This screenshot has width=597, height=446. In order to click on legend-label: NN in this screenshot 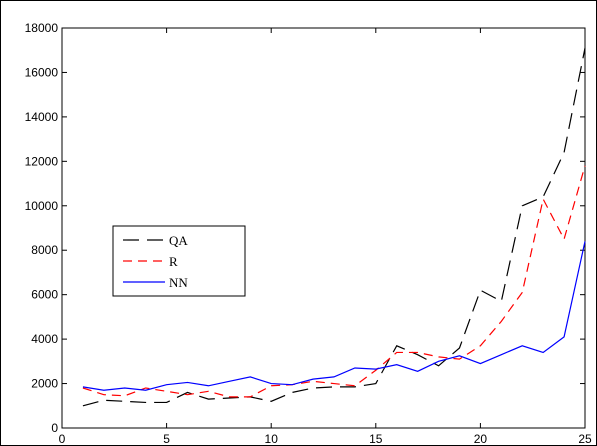, I will do `click(178, 282)`.